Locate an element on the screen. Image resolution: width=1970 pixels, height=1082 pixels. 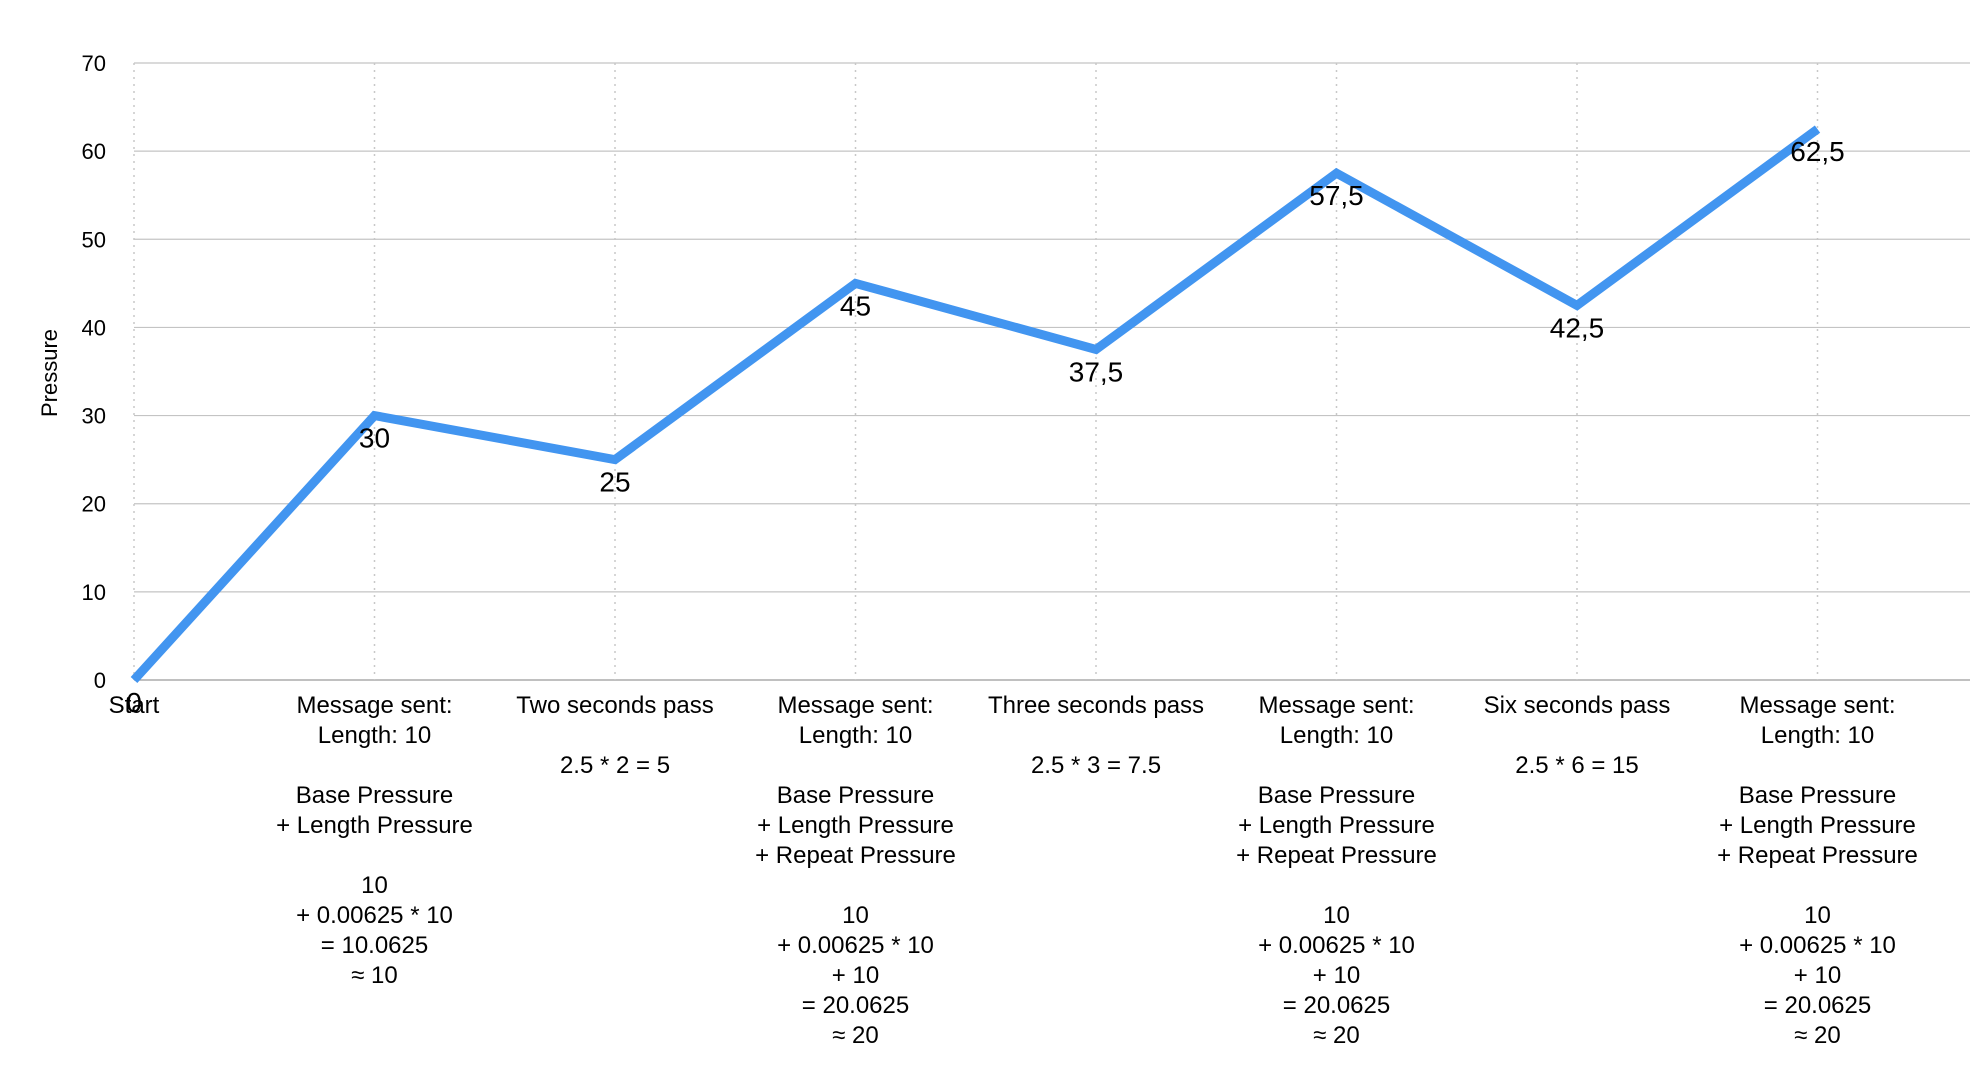
y-axis: 0 10 20 30 40 50 60 70 is located at coordinates (94, 372).